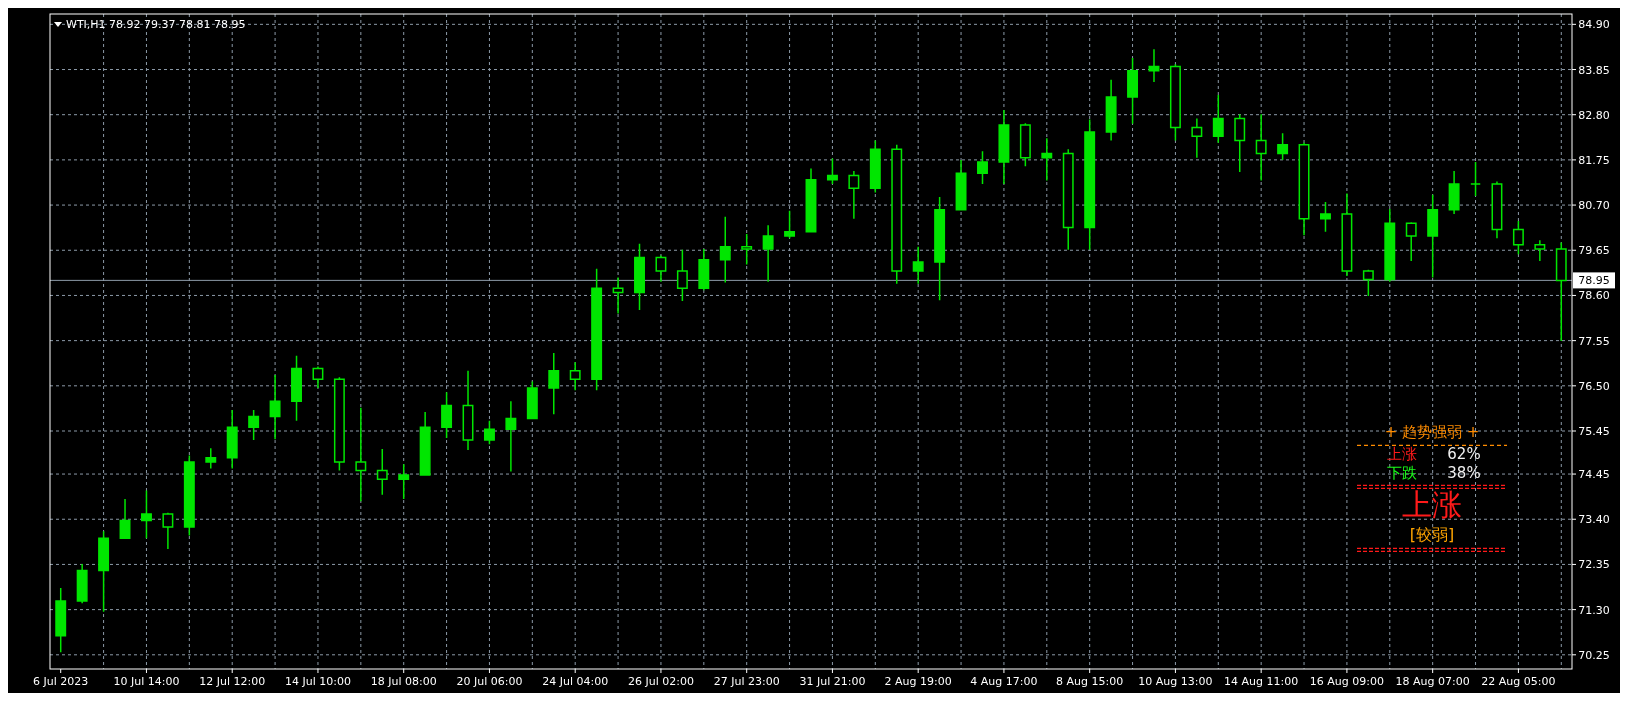  What do you see at coordinates (146, 681) in the screenshot?
I see `x-tick-label: 10 Jul 14:00` at bounding box center [146, 681].